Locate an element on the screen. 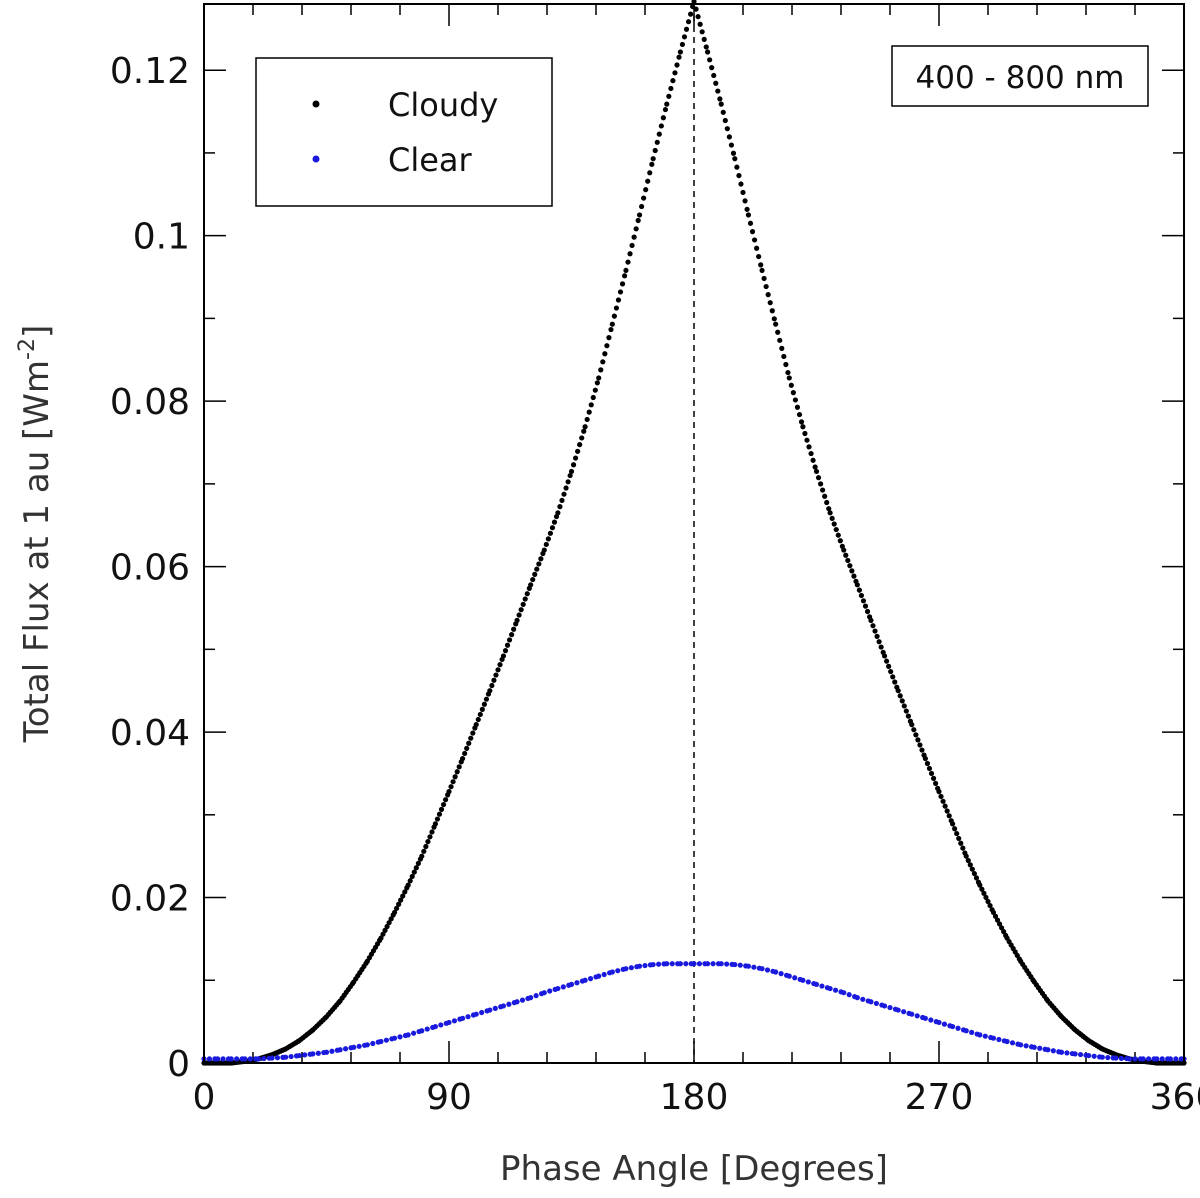 This screenshot has height=1198, width=1200. legend-marker-cloudy is located at coordinates (316, 104).